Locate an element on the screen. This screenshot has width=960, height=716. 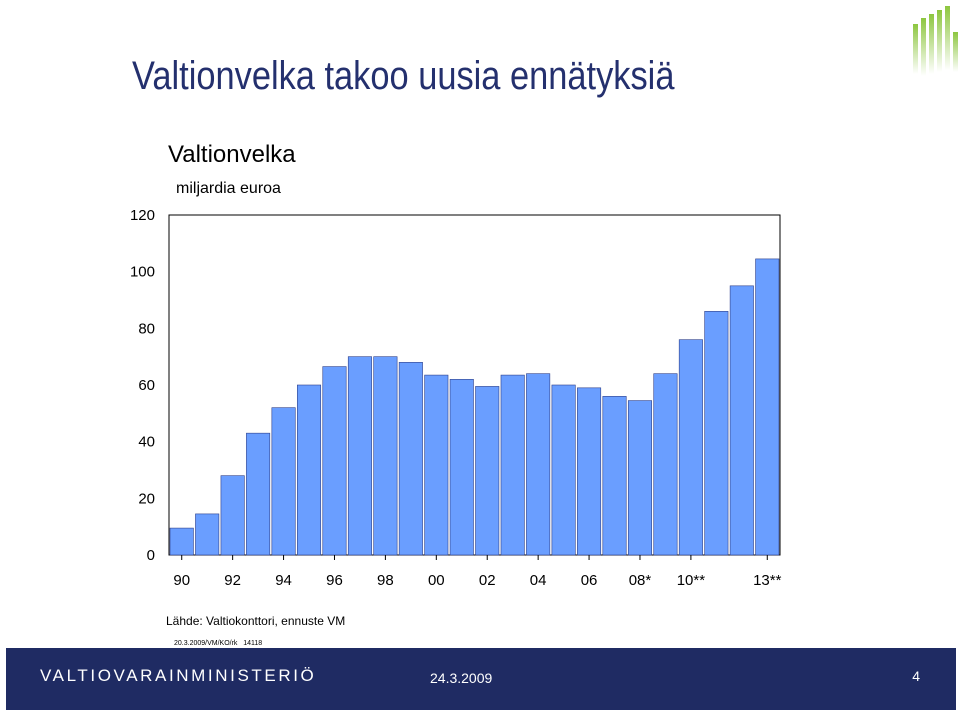
footer-date: 24.3.2009 is located at coordinates (461, 678).